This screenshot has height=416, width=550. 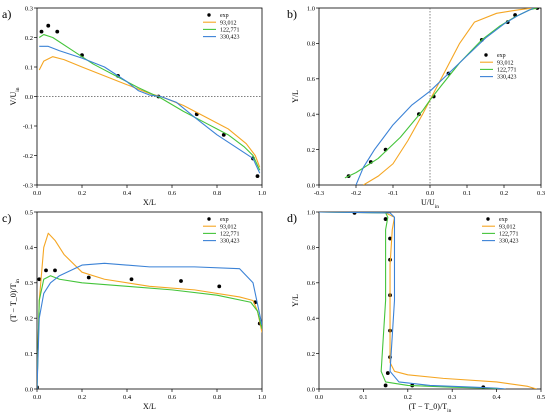 I want to click on x-axis-label: (T − T_0)/Tin, so click(x=430, y=408).